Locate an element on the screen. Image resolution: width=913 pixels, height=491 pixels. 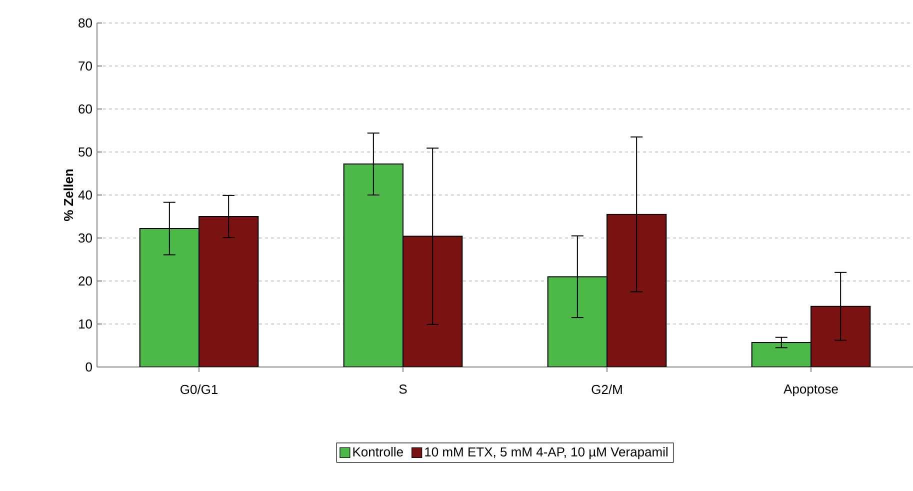
y-tick-label: 50 is located at coordinates (85, 152).